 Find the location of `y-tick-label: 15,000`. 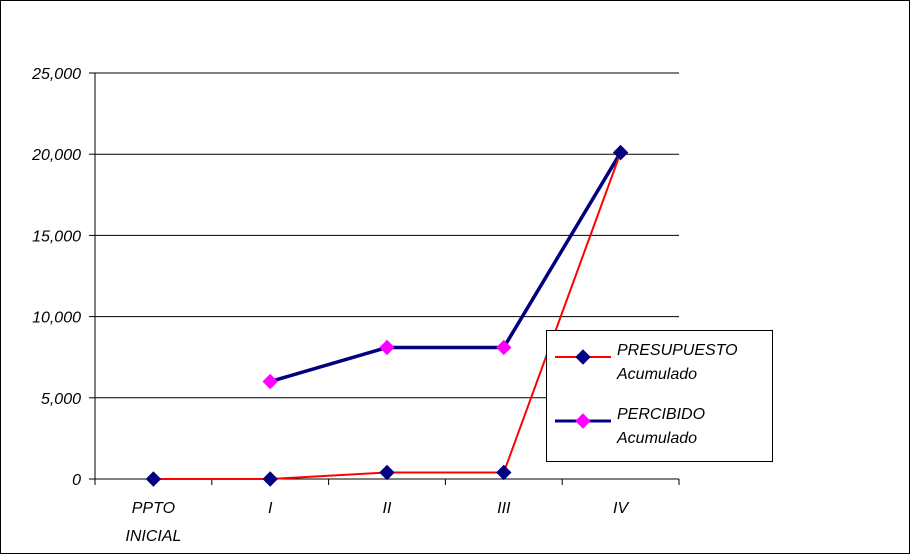

y-tick-label: 15,000 is located at coordinates (56, 236).